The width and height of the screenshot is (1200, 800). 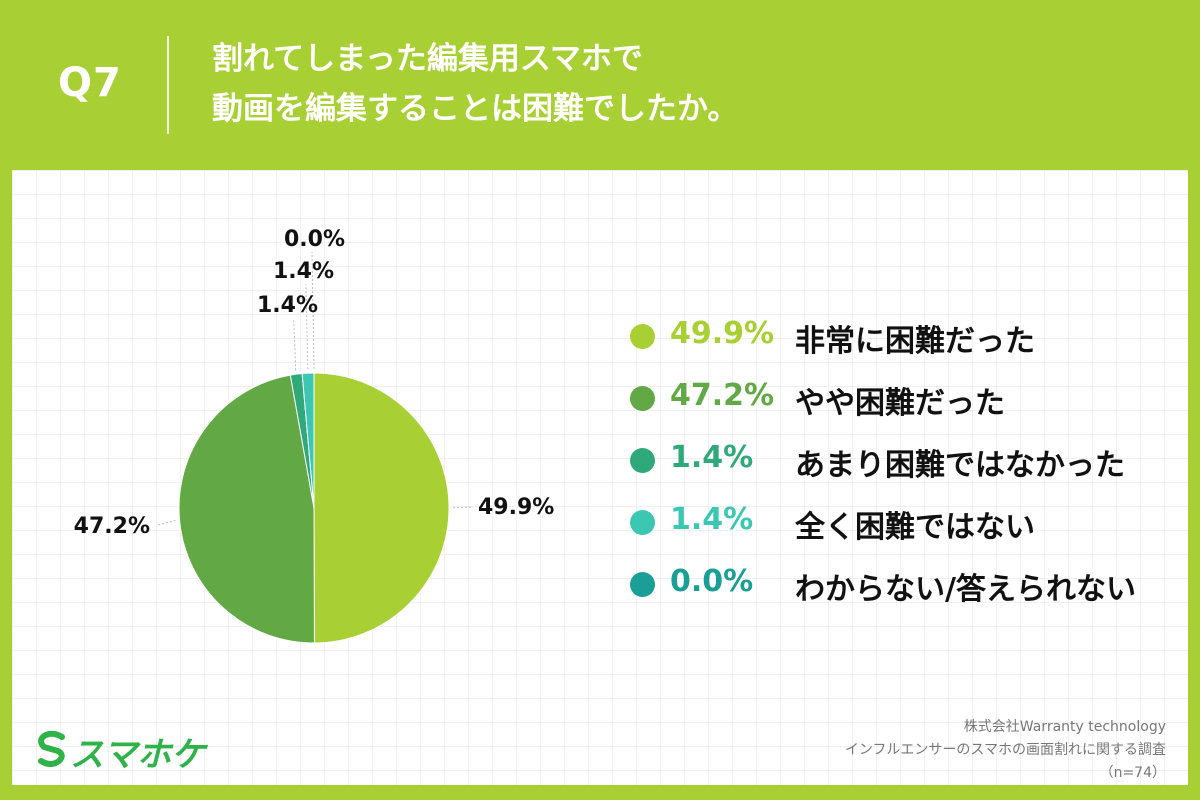 I want to click on legend-label: 非常に困難だった, so click(x=915, y=341).